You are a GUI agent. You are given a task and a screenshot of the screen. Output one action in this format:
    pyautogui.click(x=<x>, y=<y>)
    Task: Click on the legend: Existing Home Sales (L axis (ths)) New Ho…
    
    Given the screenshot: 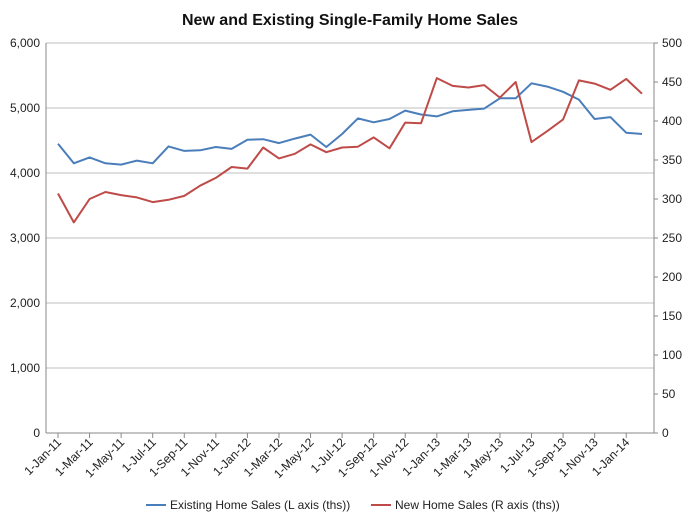 What is the action you would take?
    pyautogui.click(x=353, y=505)
    